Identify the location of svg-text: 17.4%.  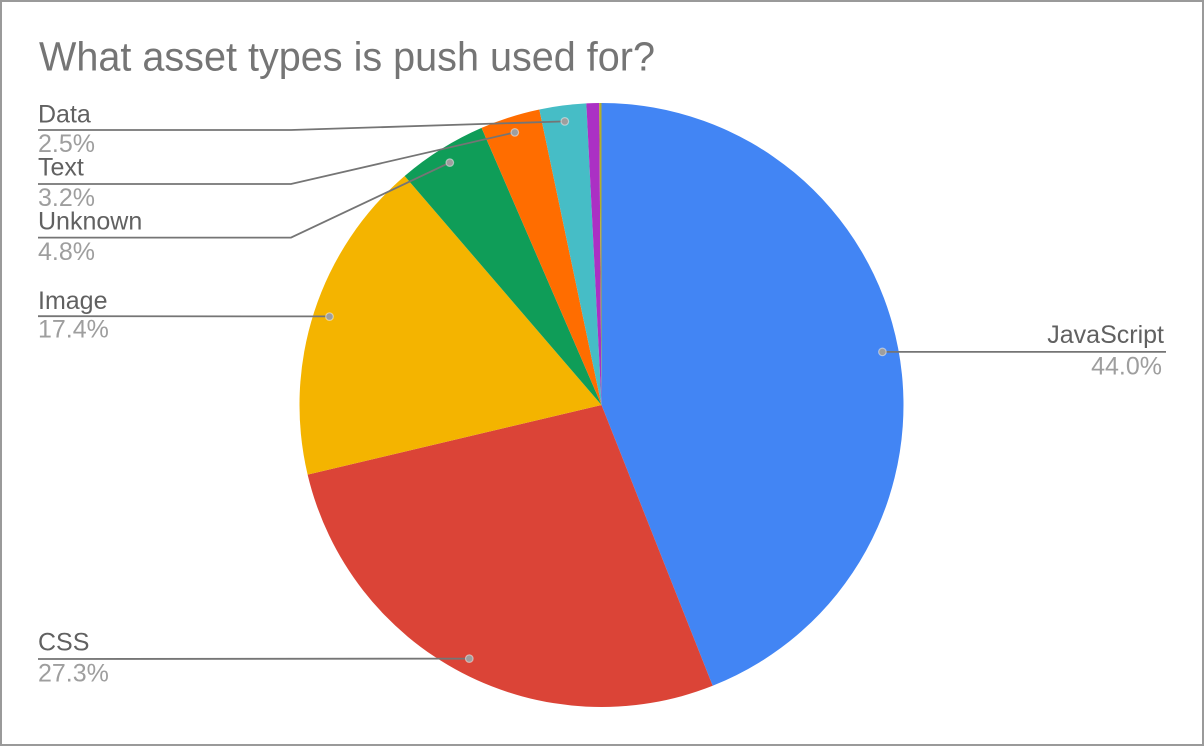
(73, 330).